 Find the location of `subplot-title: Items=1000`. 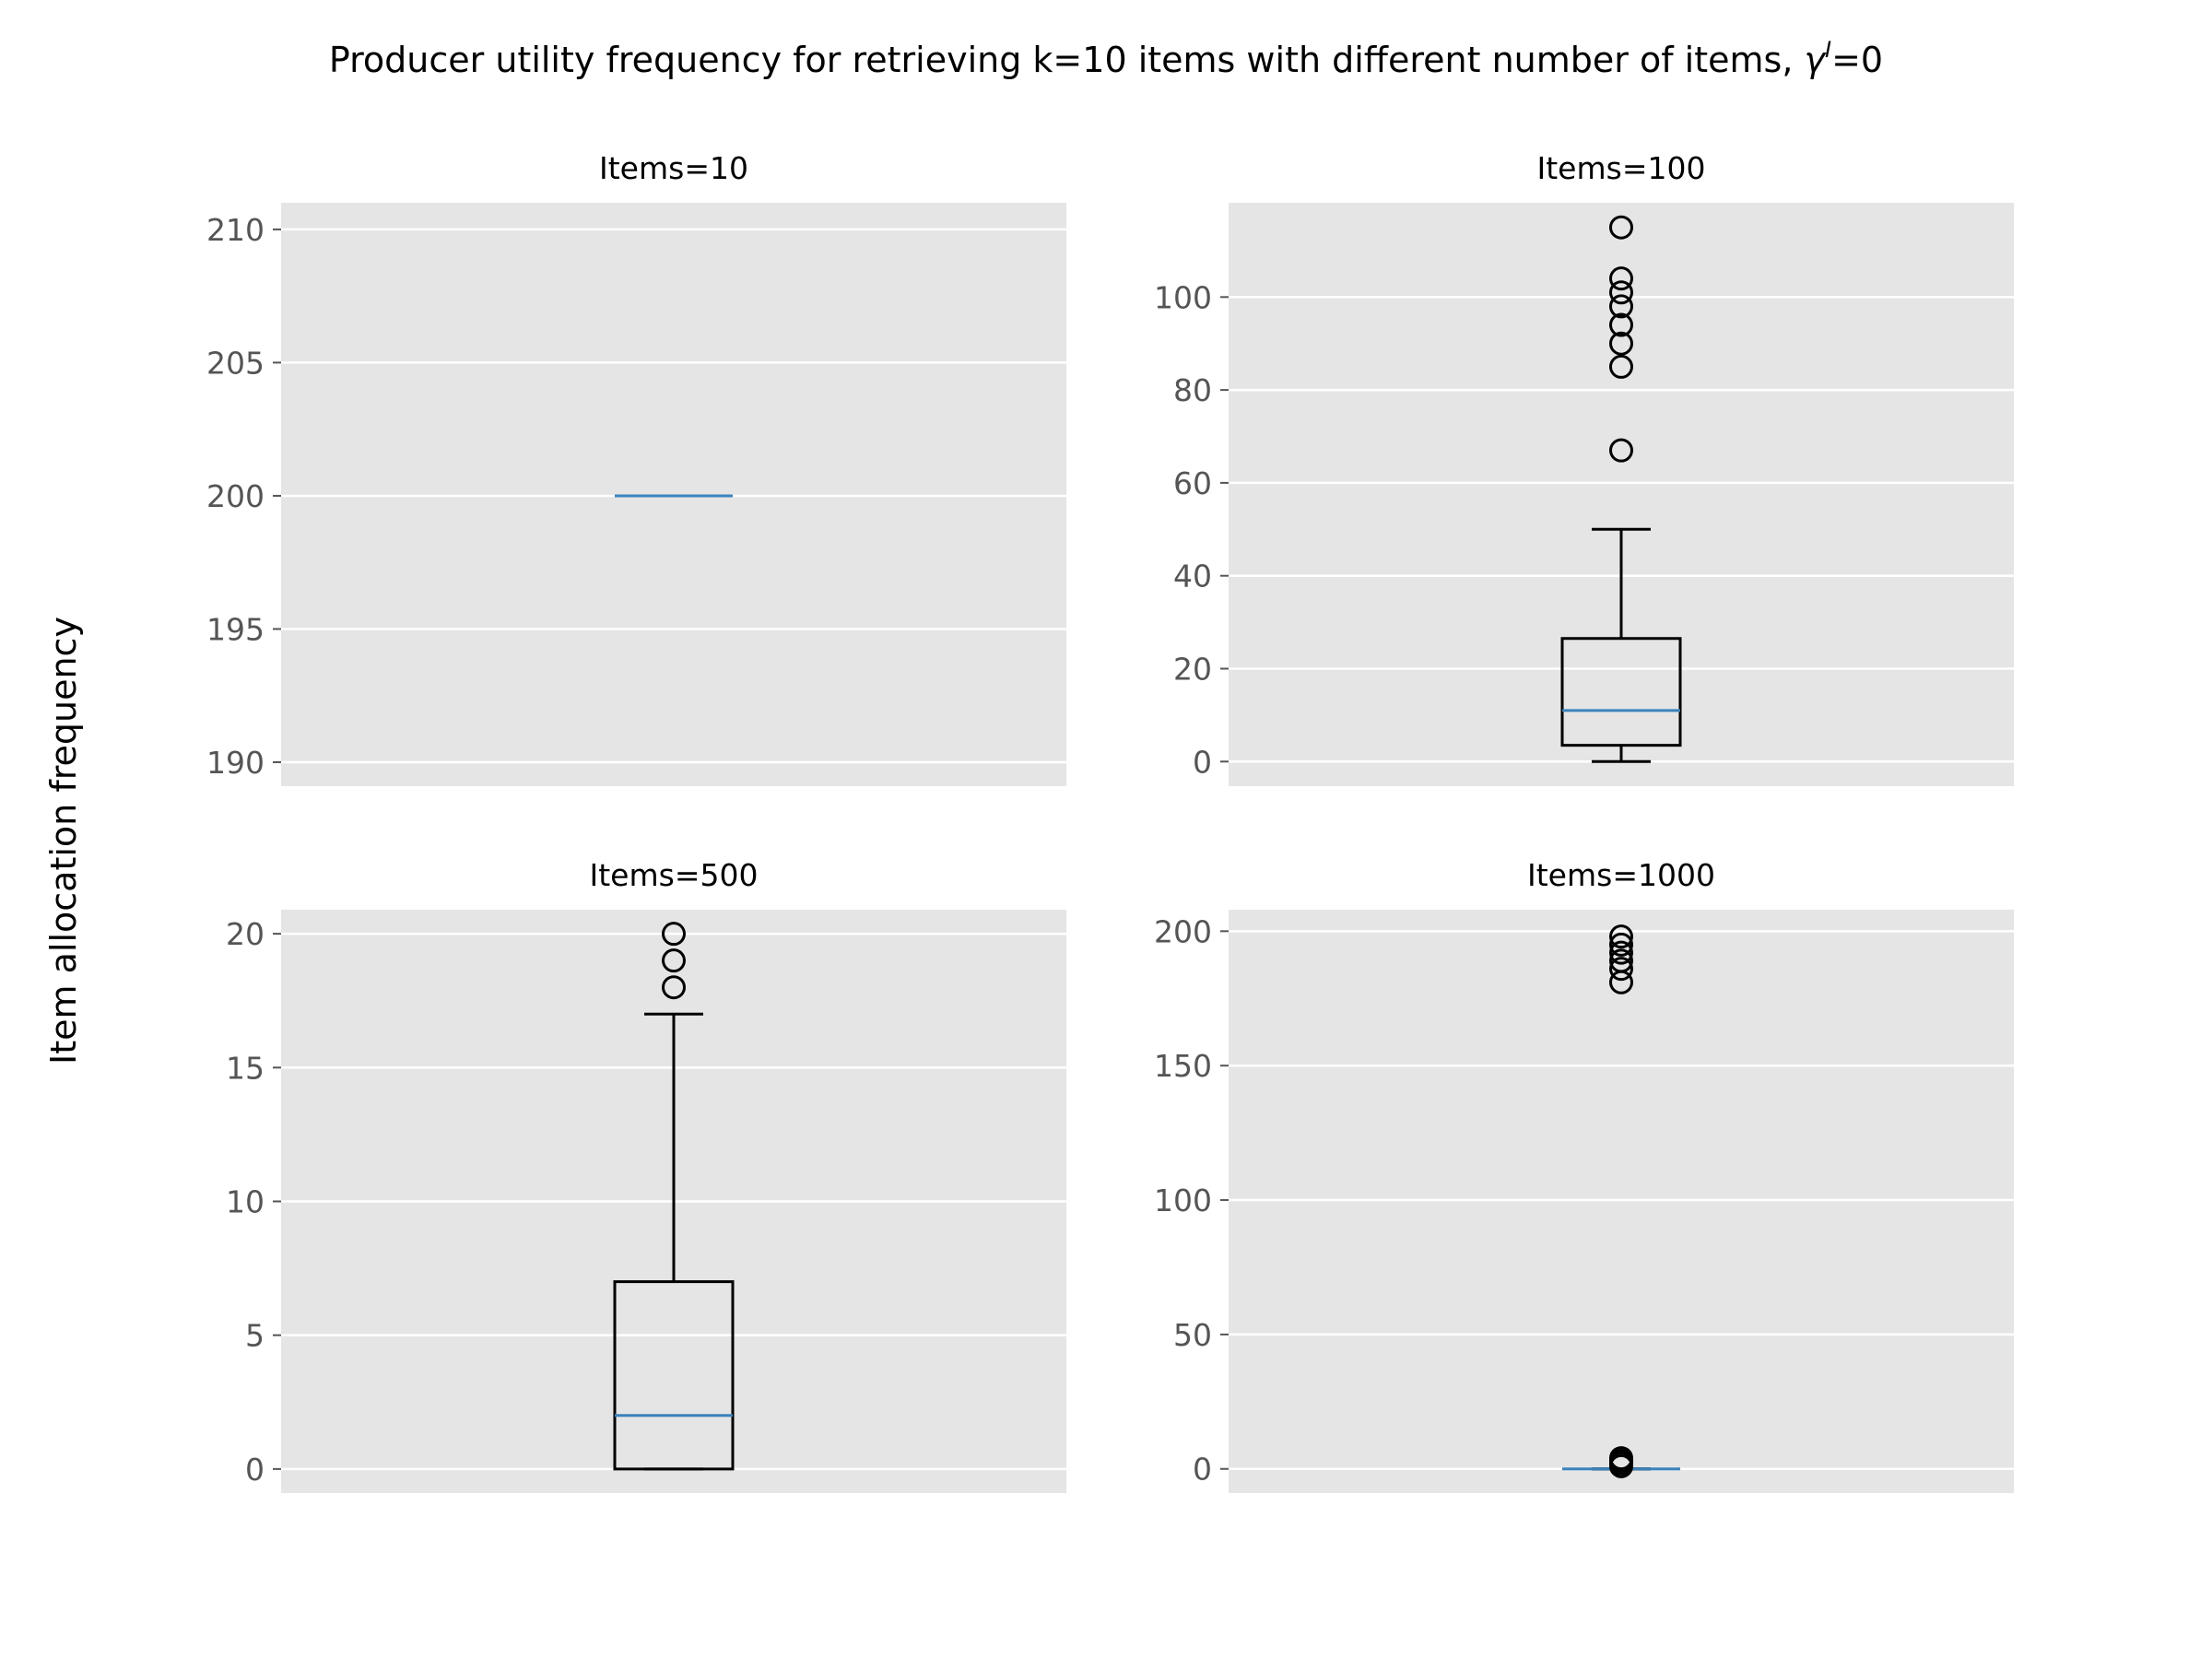

subplot-title: Items=1000 is located at coordinates (1621, 875).